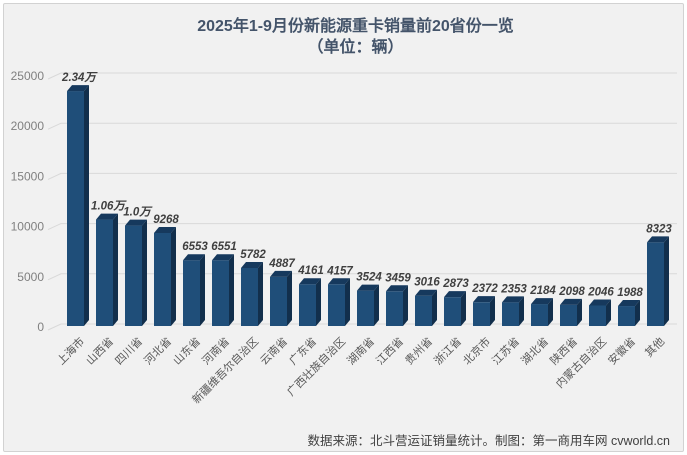  Describe the element at coordinates (513, 289) in the screenshot. I see `bar-value-label: 2353` at that location.